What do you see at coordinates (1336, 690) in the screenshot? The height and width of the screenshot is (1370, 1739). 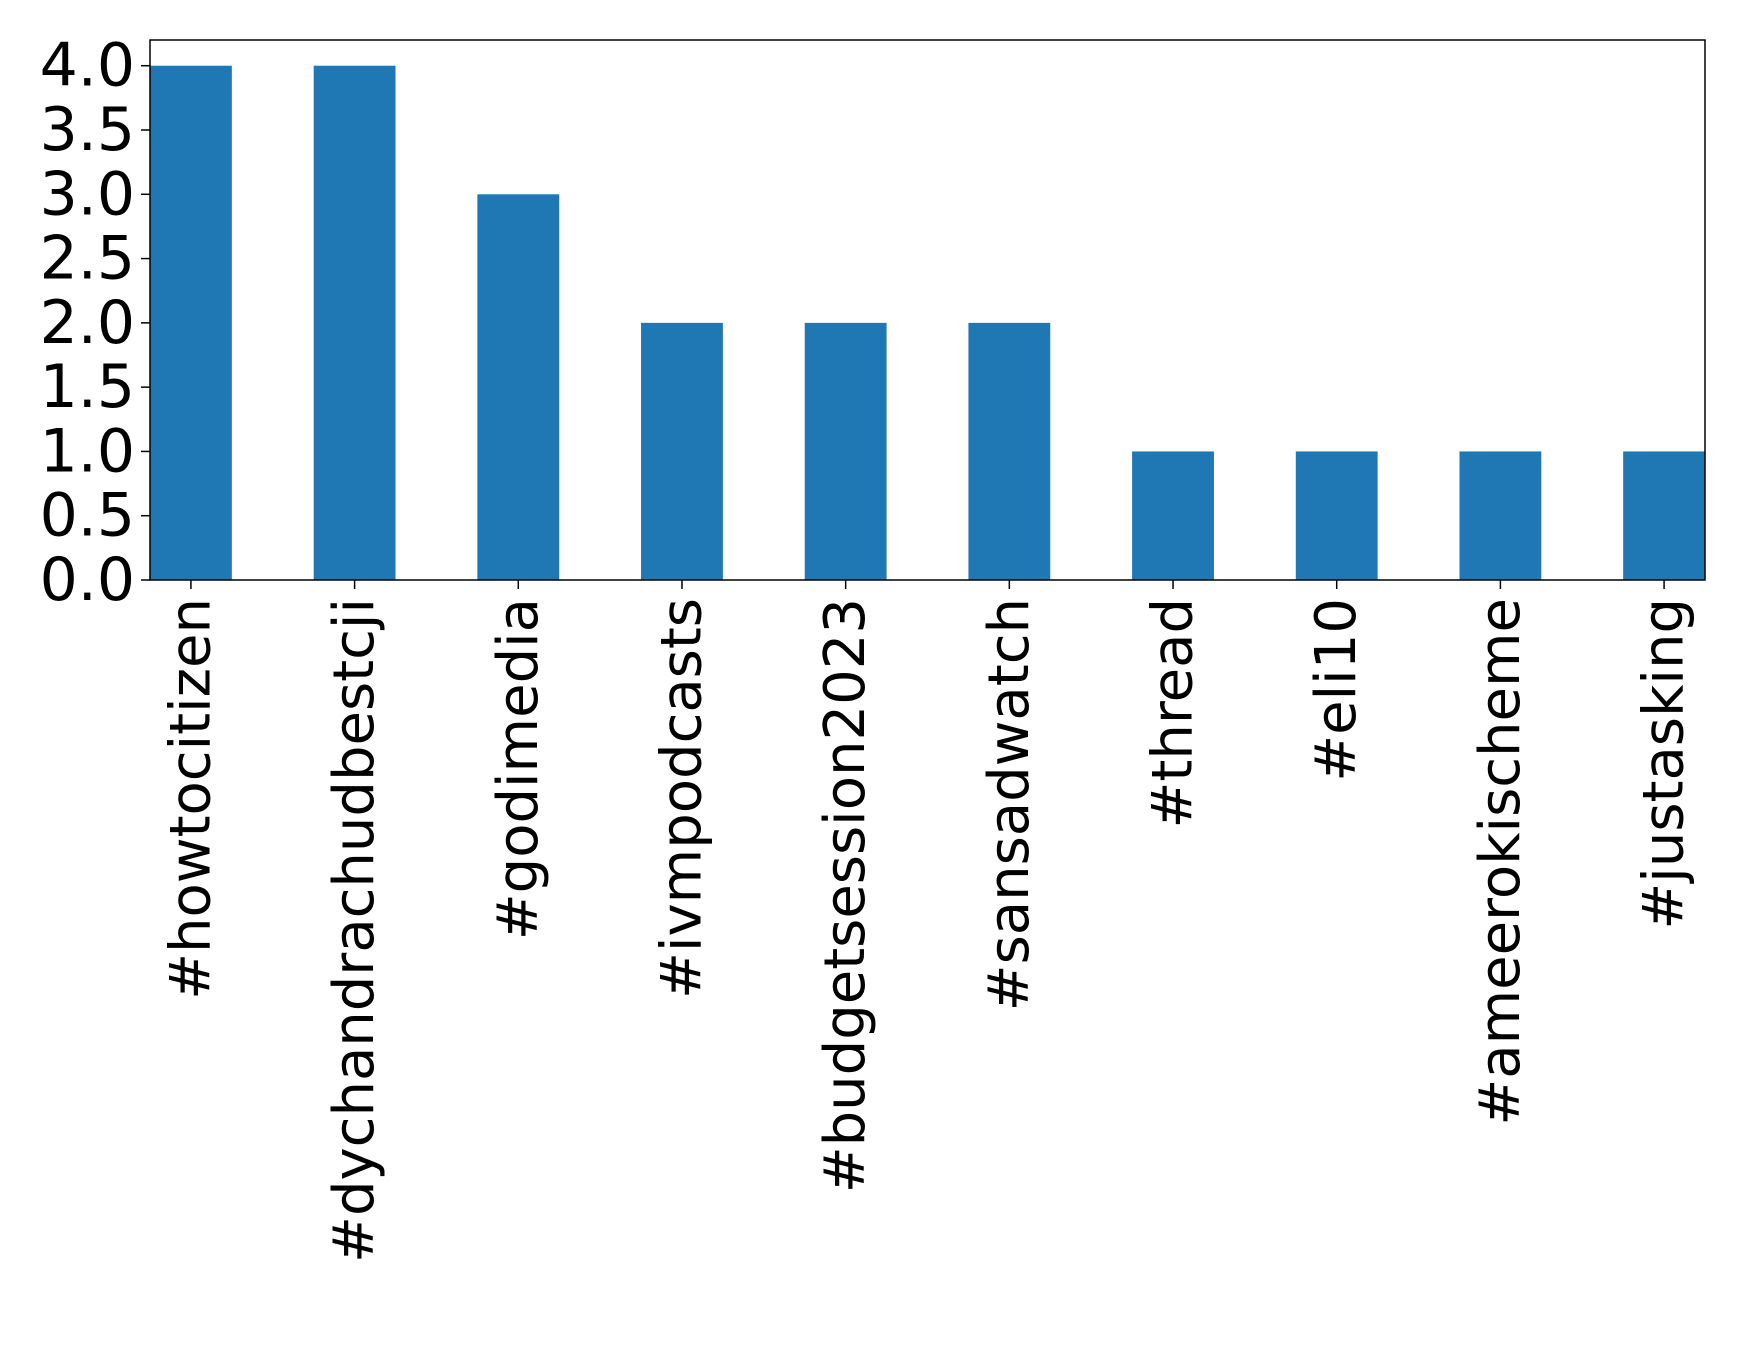 I see `x-tick-label: #eli10` at bounding box center [1336, 690].